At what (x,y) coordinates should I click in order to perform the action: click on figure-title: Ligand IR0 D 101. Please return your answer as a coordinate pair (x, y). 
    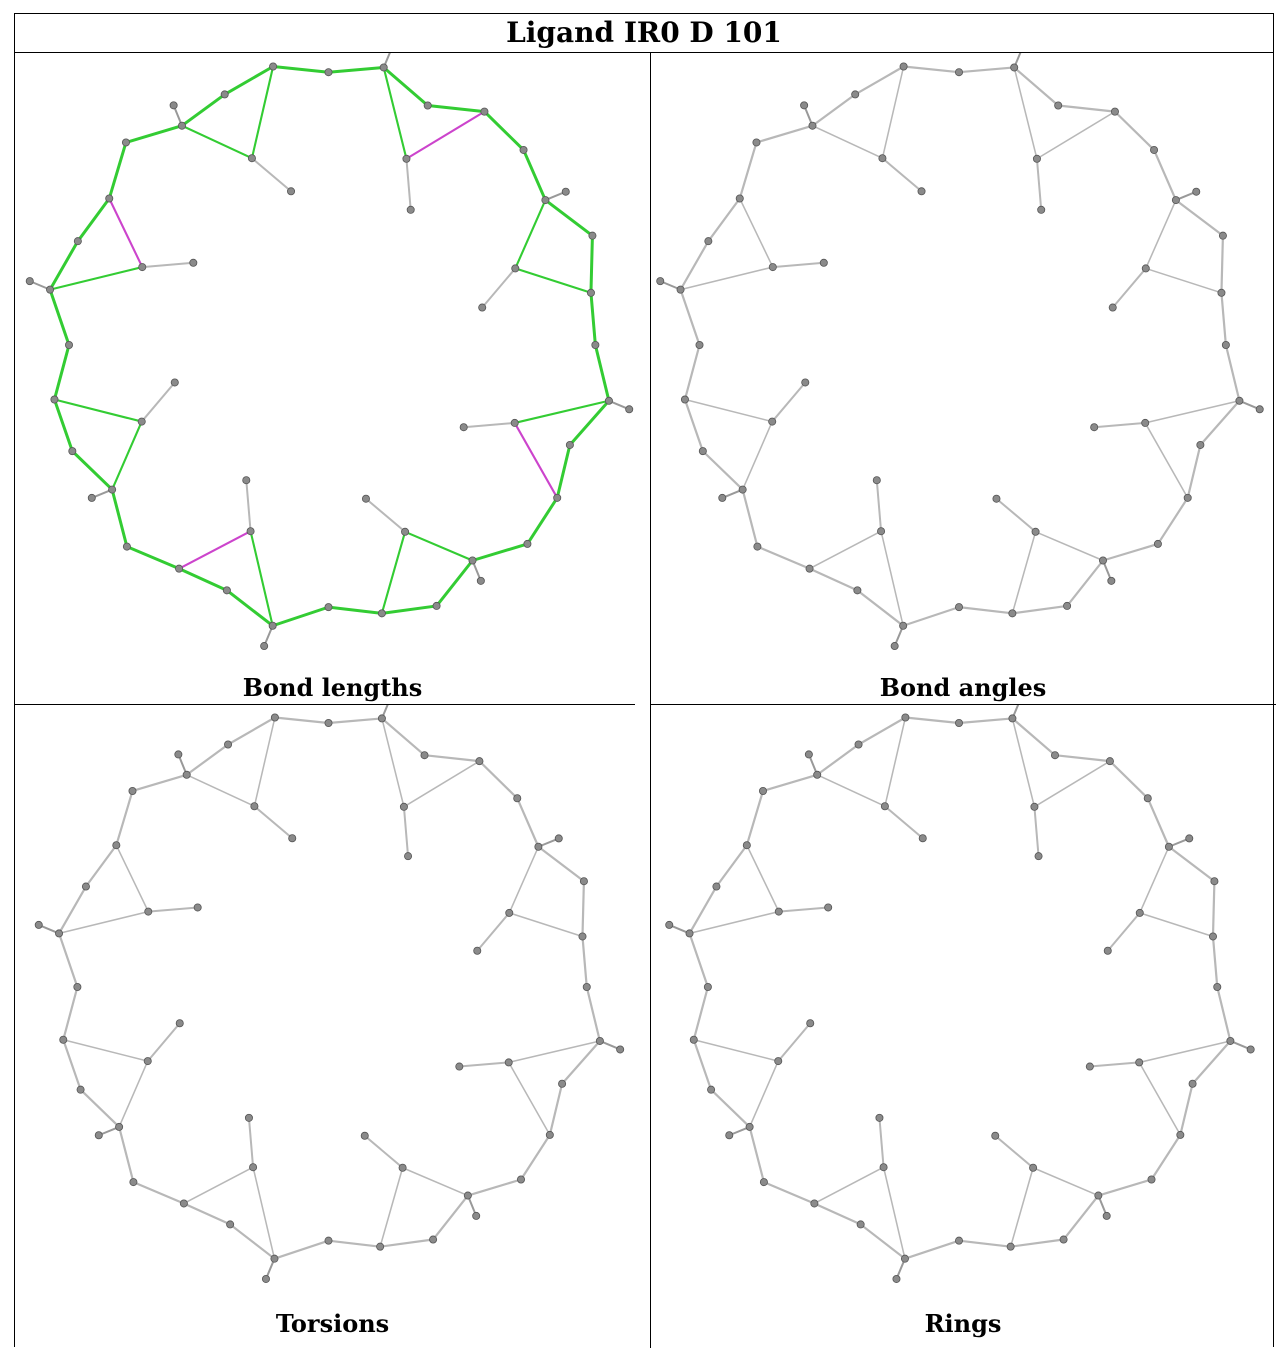
    Looking at the image, I should click on (644, 32).